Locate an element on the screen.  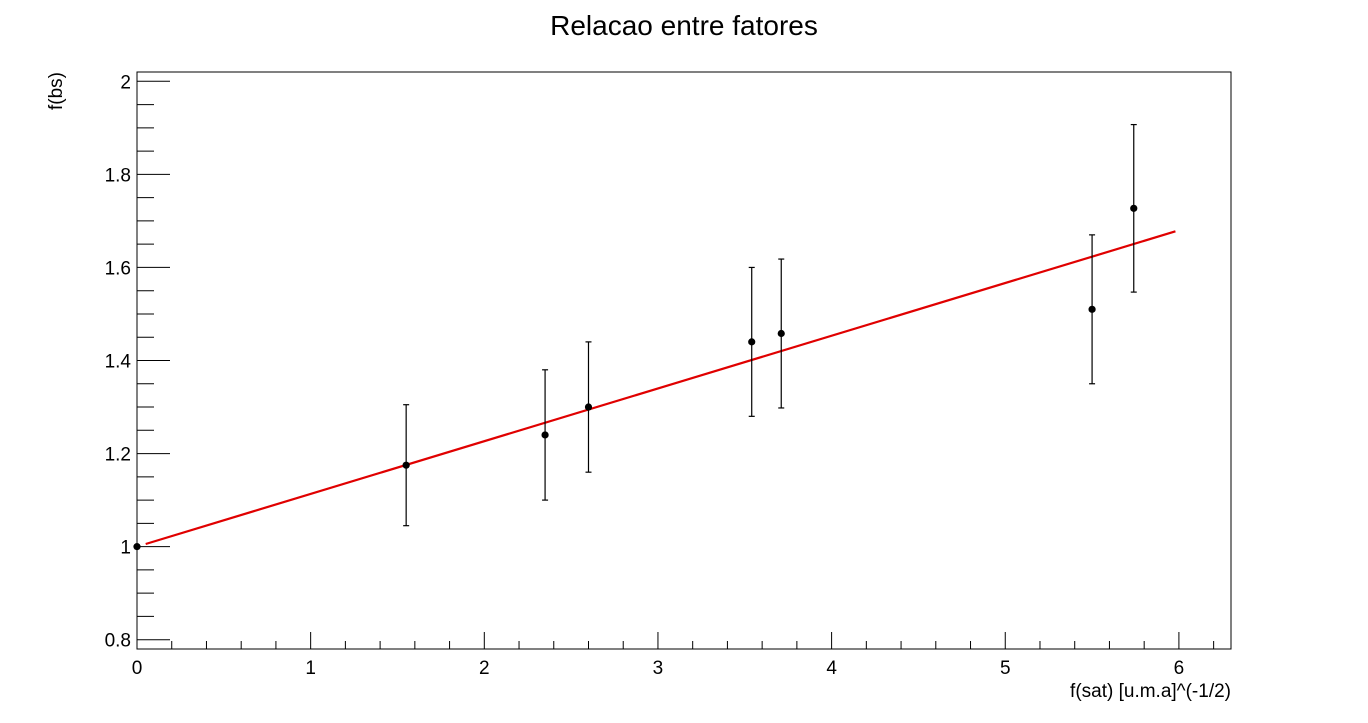
x-tick-label: 5 is located at coordinates (1005, 668).